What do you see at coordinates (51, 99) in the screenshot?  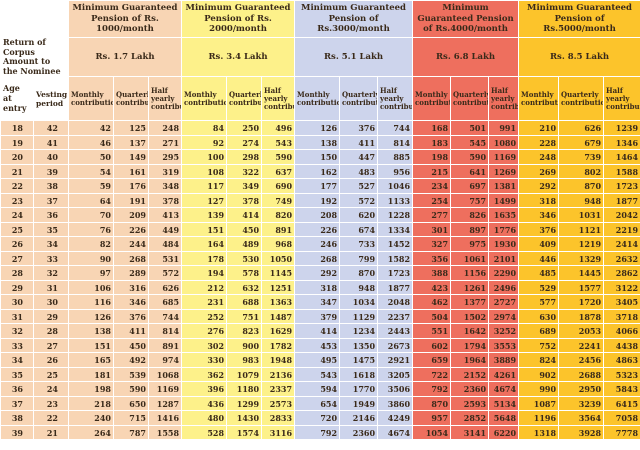 I see `vesting-period-header: Vesting period` at bounding box center [51, 99].